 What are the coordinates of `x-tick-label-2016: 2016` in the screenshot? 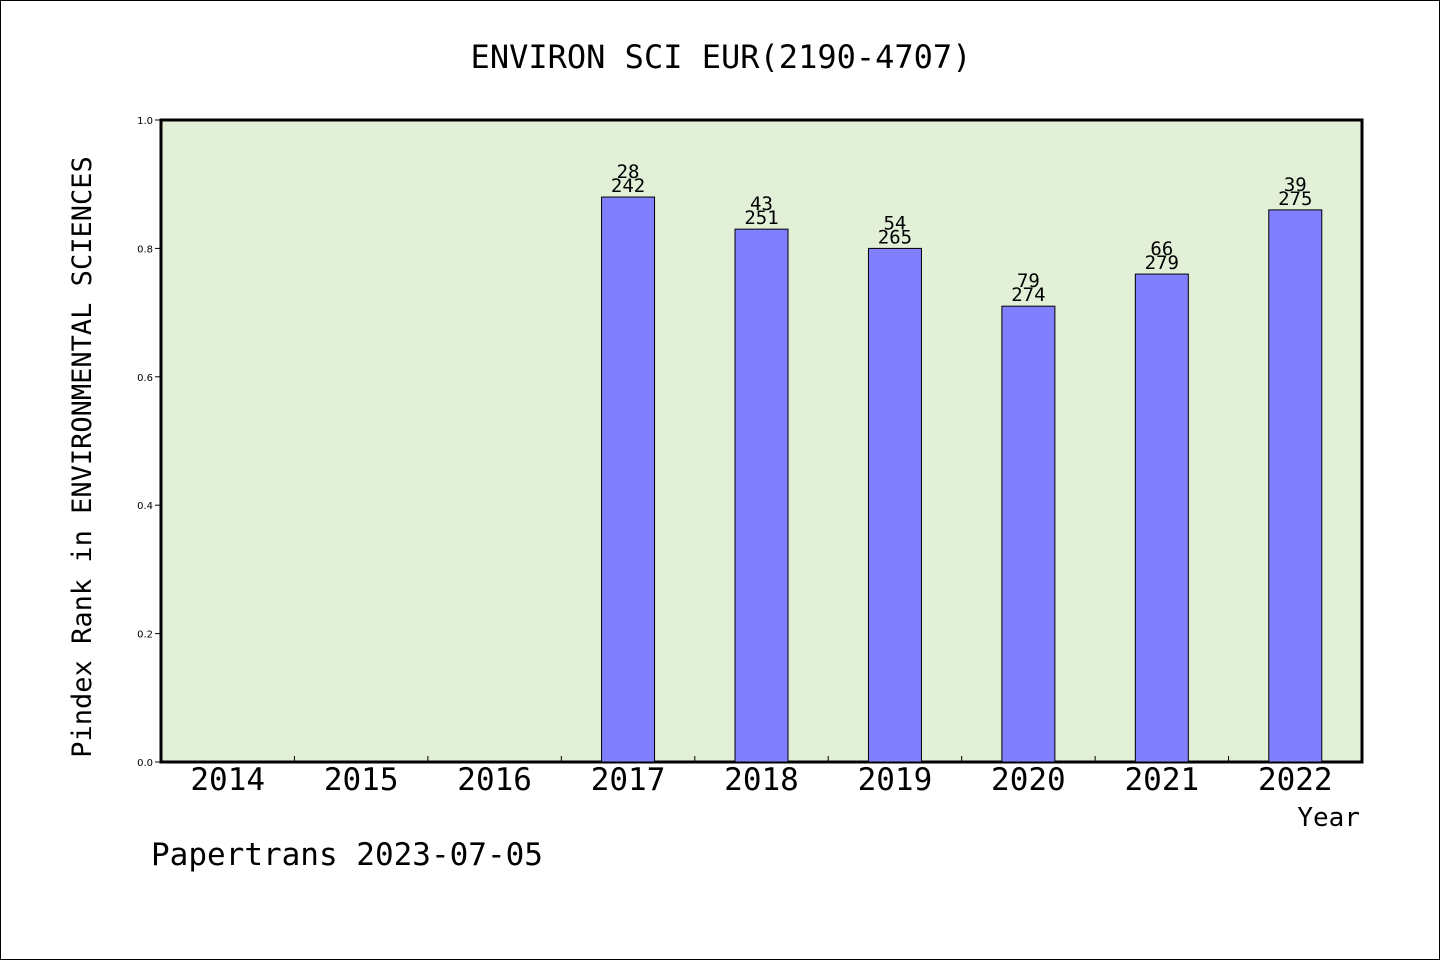 It's located at (494, 780).